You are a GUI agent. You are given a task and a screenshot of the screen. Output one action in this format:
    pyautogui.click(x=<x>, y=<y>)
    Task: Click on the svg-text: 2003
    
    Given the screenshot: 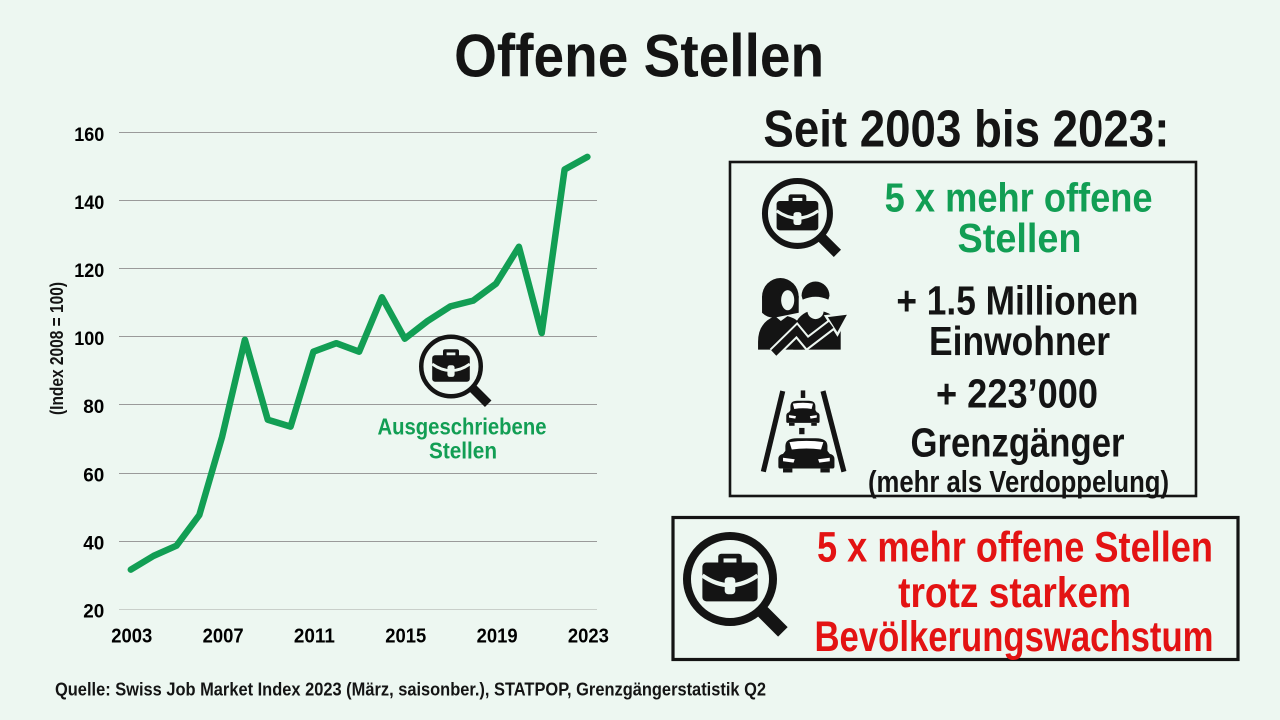 What is the action you would take?
    pyautogui.click(x=131, y=636)
    